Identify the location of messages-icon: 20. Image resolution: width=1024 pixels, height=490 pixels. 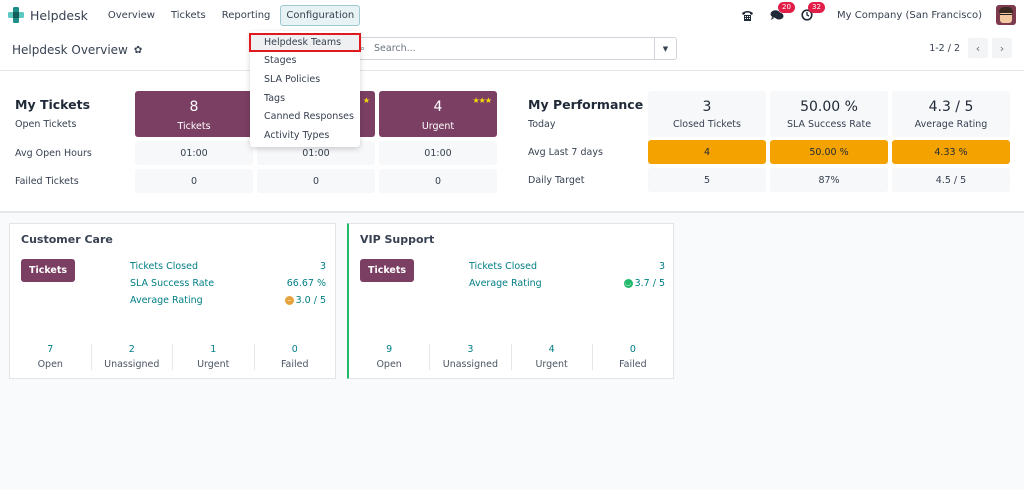
(782, 12).